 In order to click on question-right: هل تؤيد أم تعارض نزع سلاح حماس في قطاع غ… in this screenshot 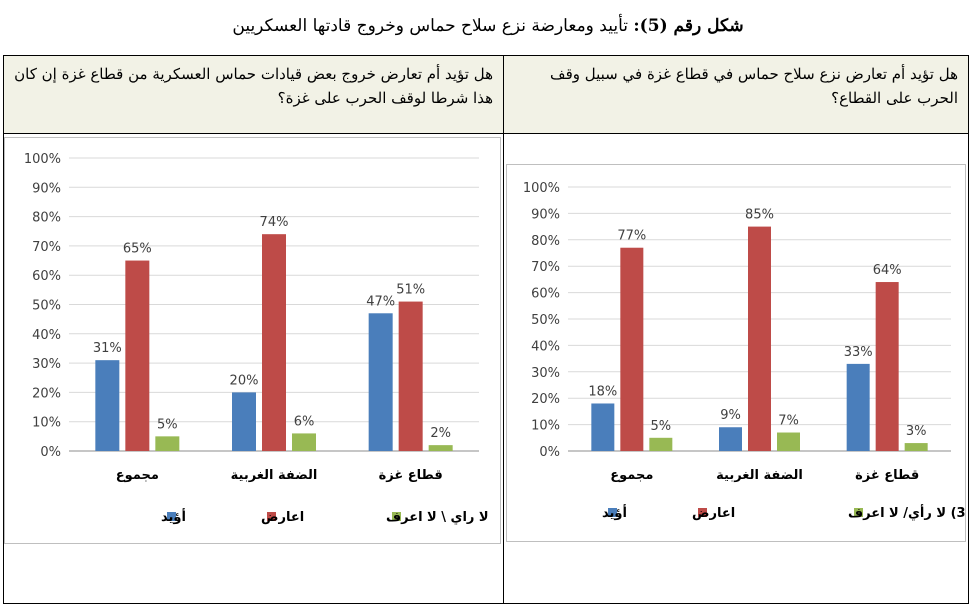, I will do `click(736, 95)`.